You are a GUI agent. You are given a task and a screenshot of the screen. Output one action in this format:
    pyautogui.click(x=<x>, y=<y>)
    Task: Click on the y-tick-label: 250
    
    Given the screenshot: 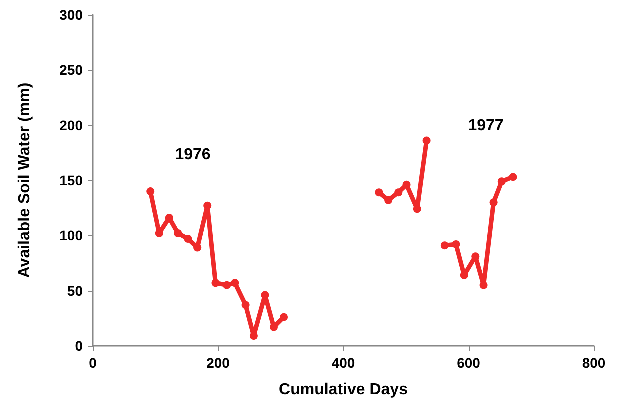 What is the action you would take?
    pyautogui.click(x=72, y=70)
    